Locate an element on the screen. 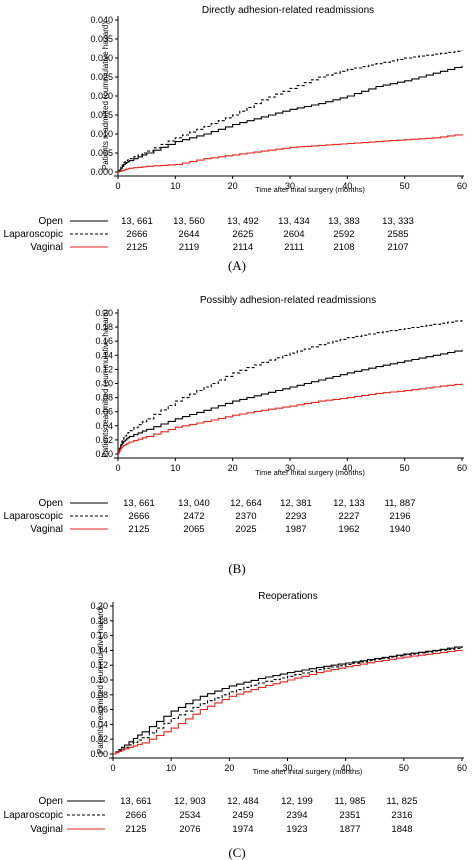 This screenshot has width=474, height=860. risk-count: 2351 is located at coordinates (349, 815).